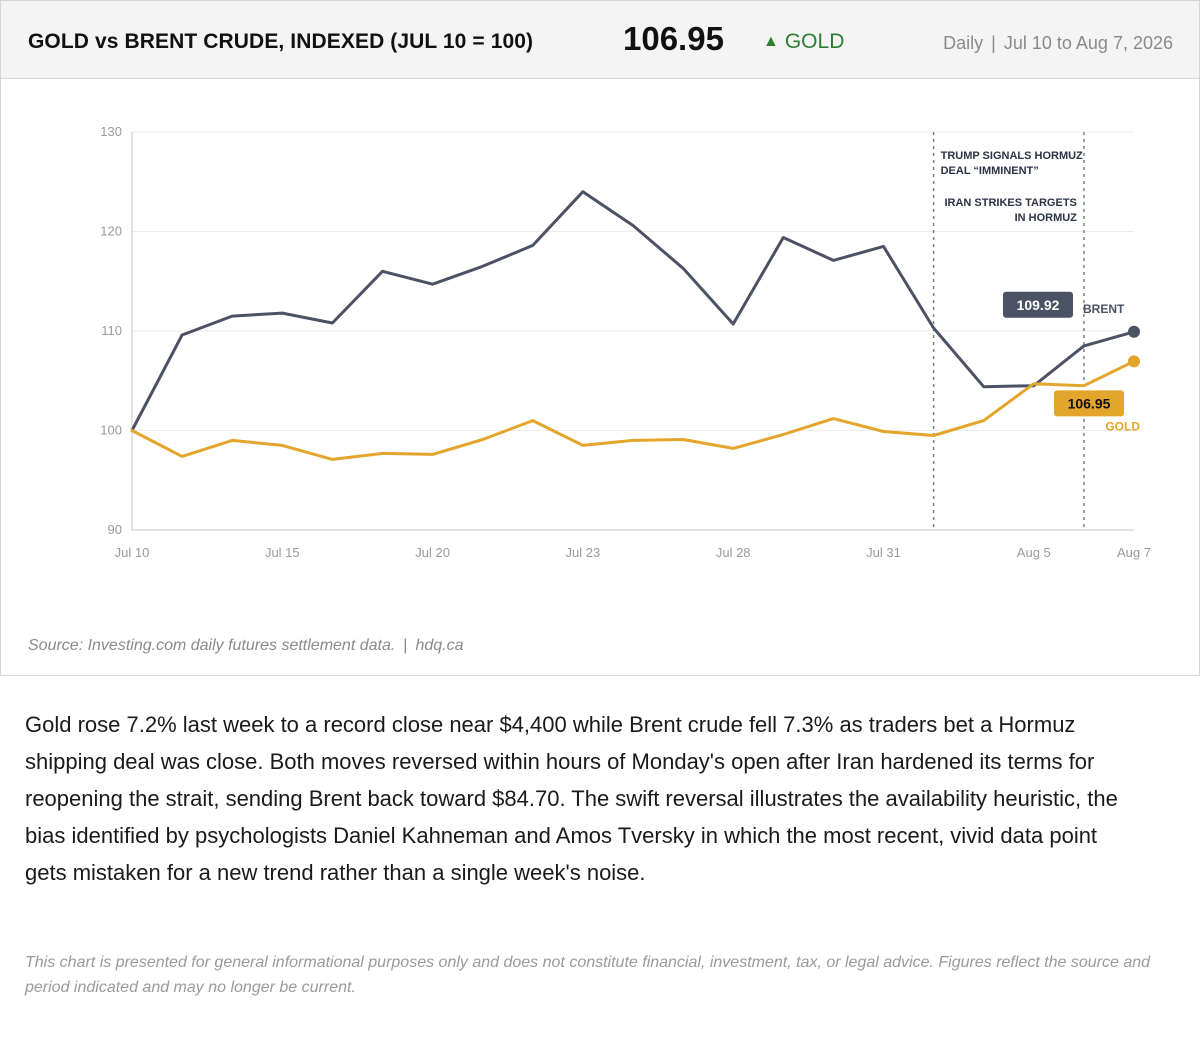  What do you see at coordinates (1088, 43) in the screenshot?
I see `date-range: Jul 10 to Aug 7, 2026` at bounding box center [1088, 43].